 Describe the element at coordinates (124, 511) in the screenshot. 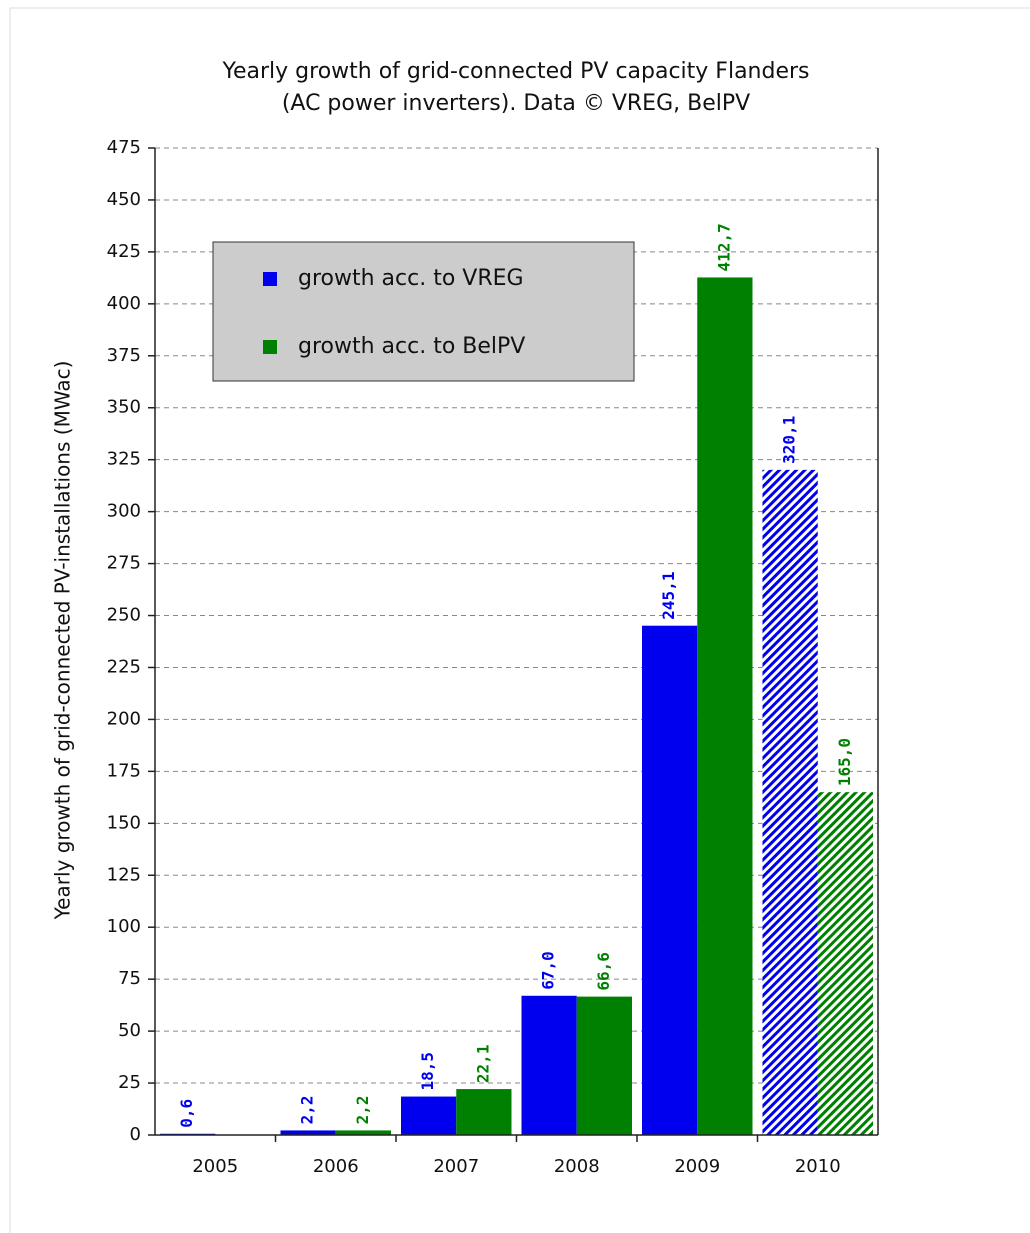

I see `y-tick-label: 300` at that location.